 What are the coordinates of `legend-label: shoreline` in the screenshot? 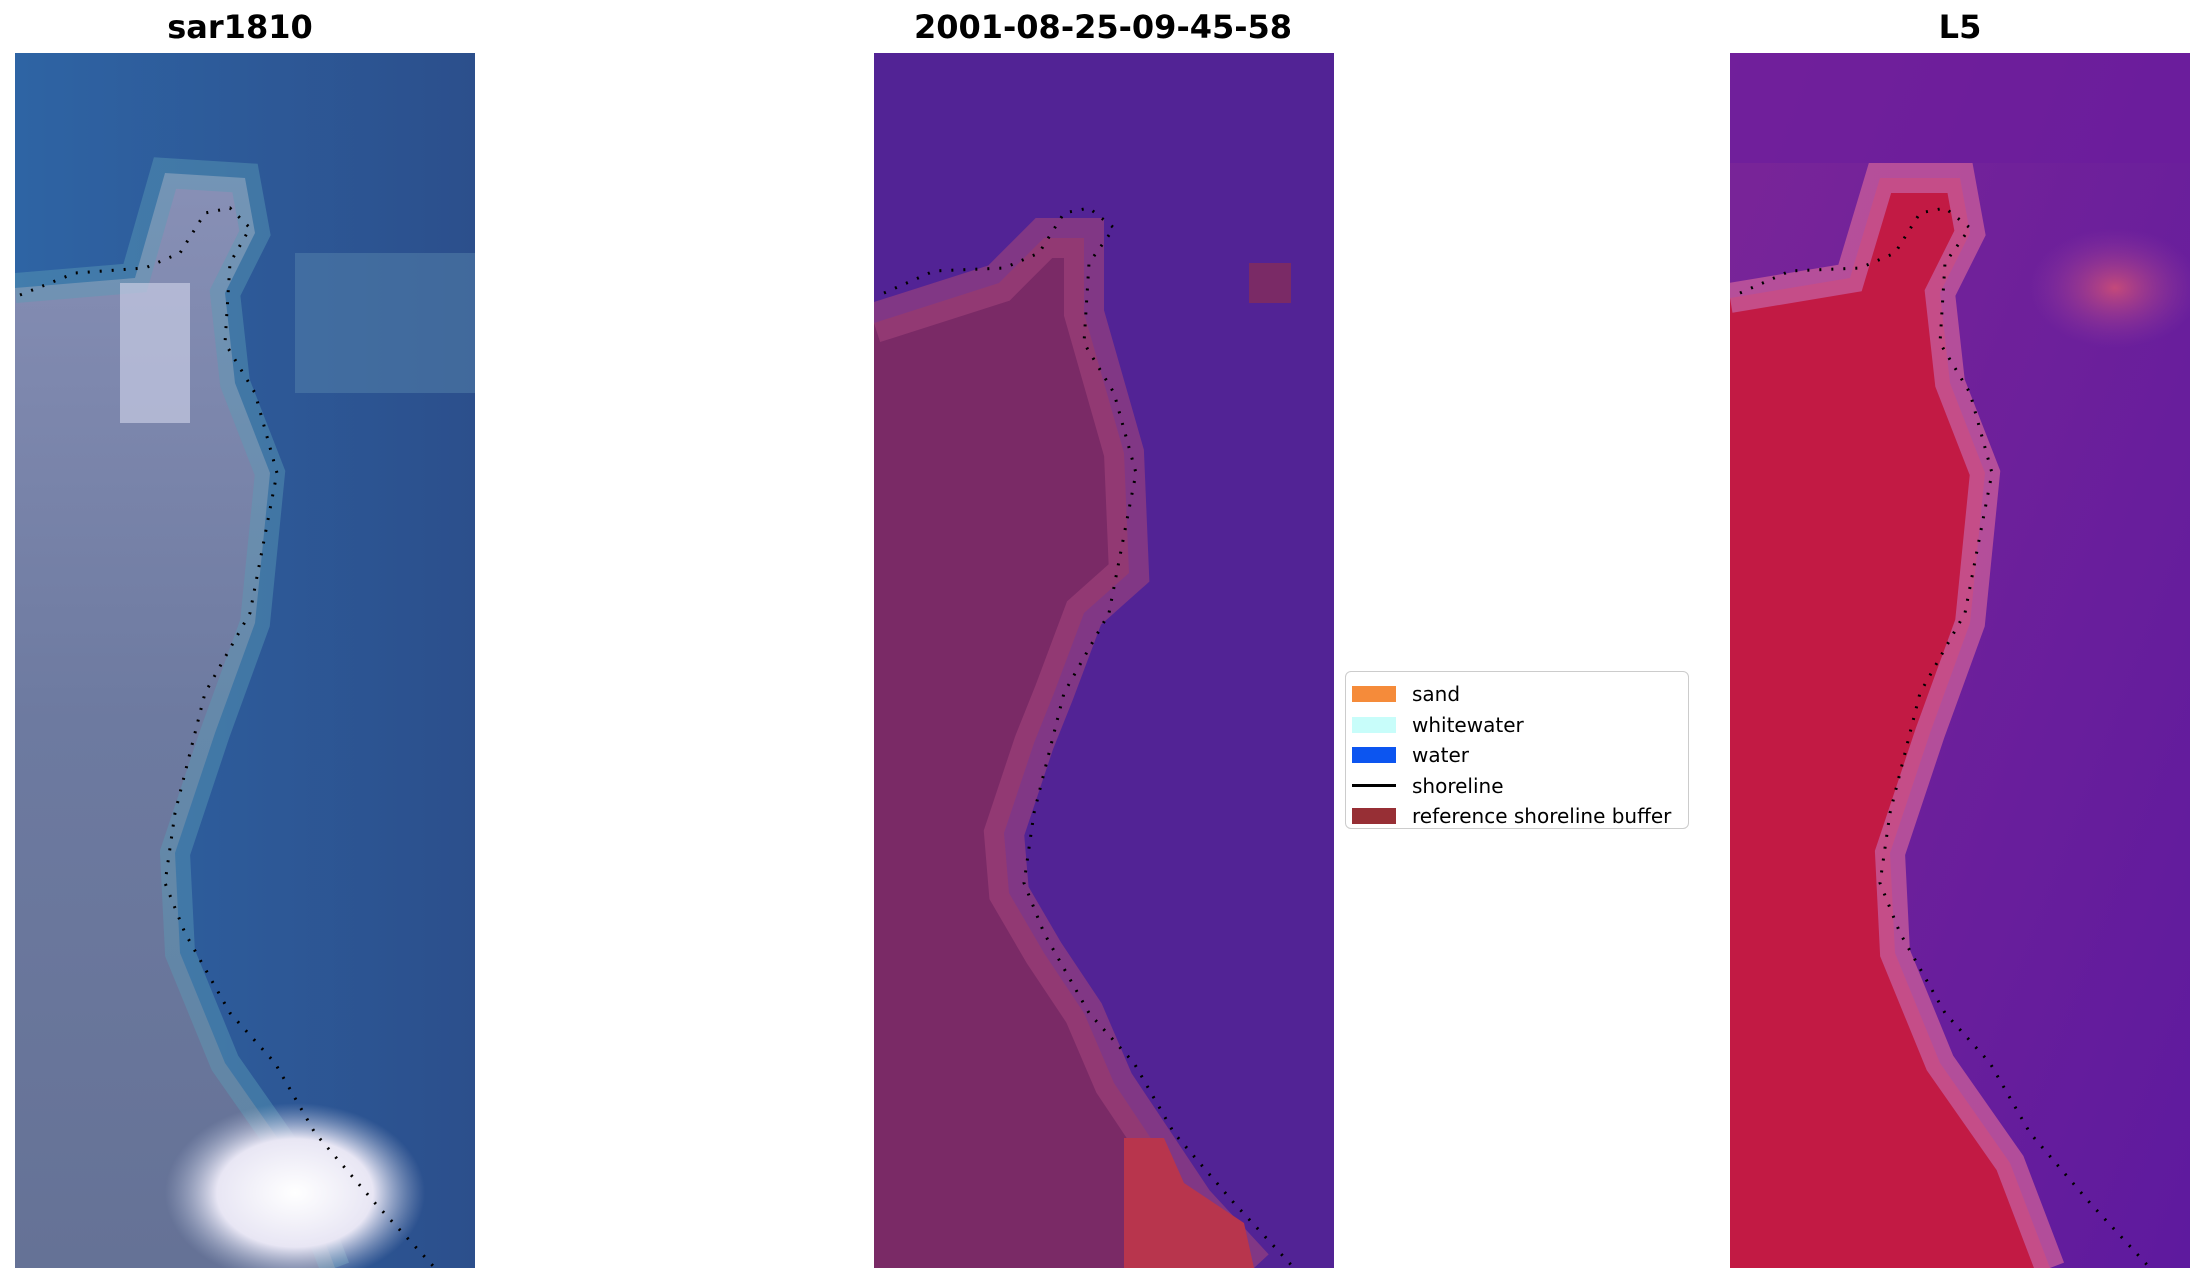 It's located at (1458, 785).